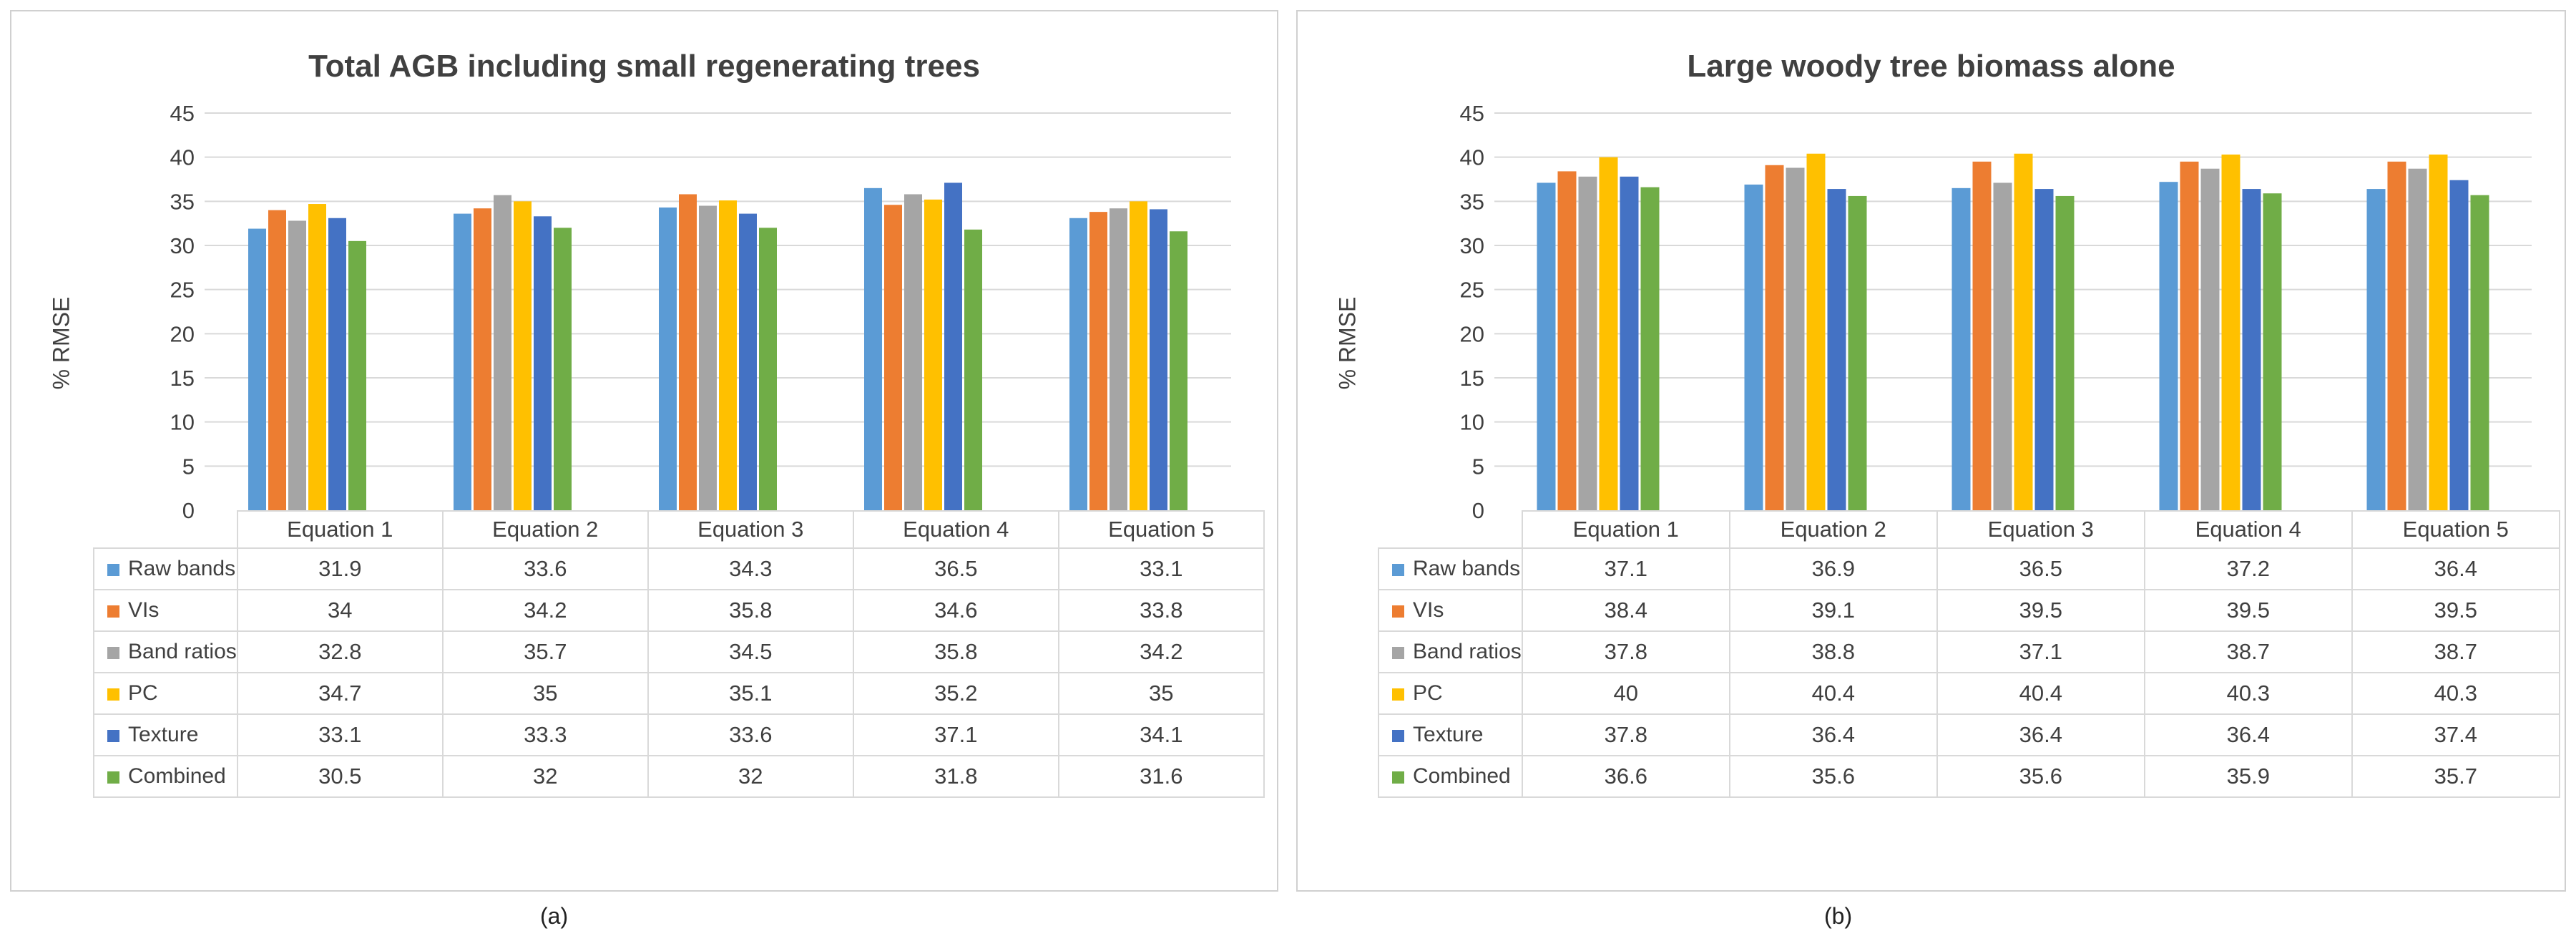  I want to click on legend-label: Texture, so click(1448, 734).